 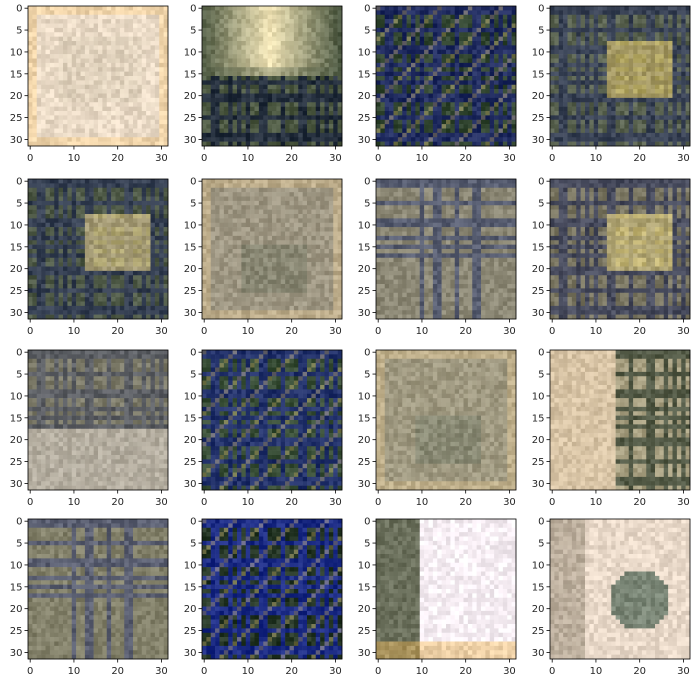 I want to click on y-tick-label: 15, so click(x=16, y=74).